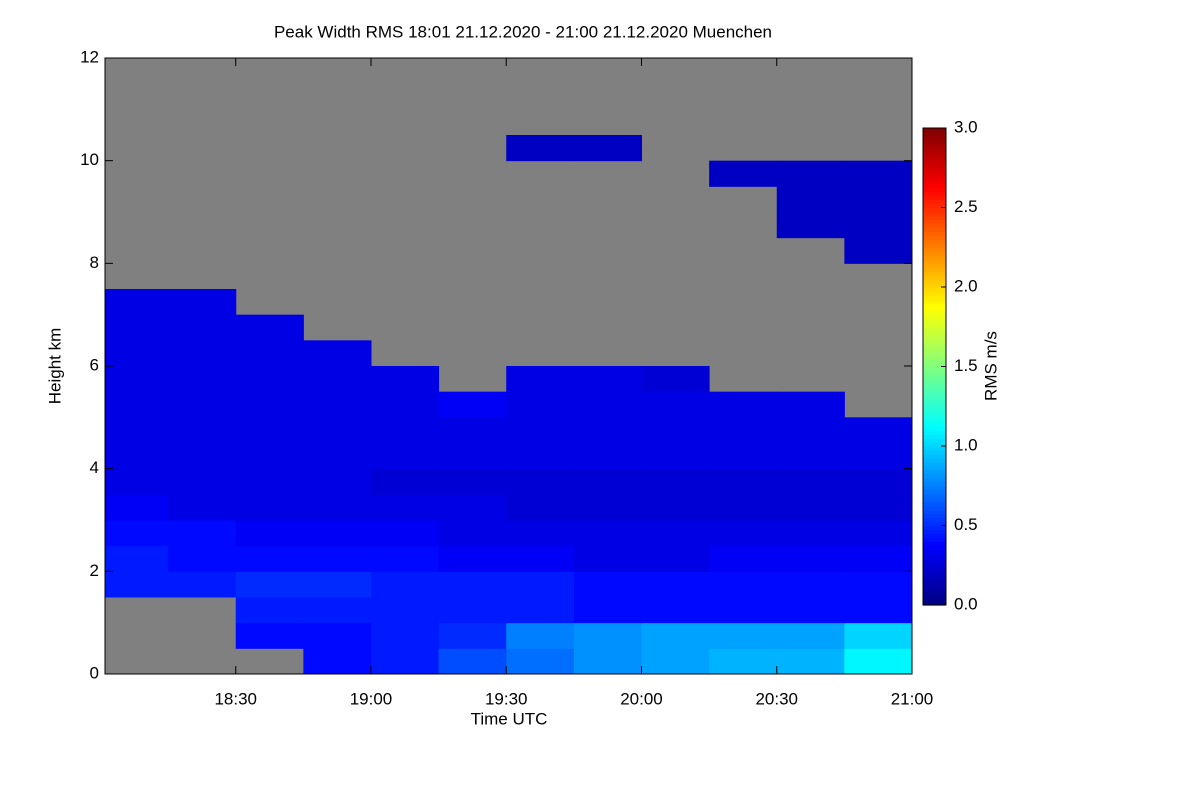  What do you see at coordinates (371, 698) in the screenshot?
I see `x-tick-label: 19:00` at bounding box center [371, 698].